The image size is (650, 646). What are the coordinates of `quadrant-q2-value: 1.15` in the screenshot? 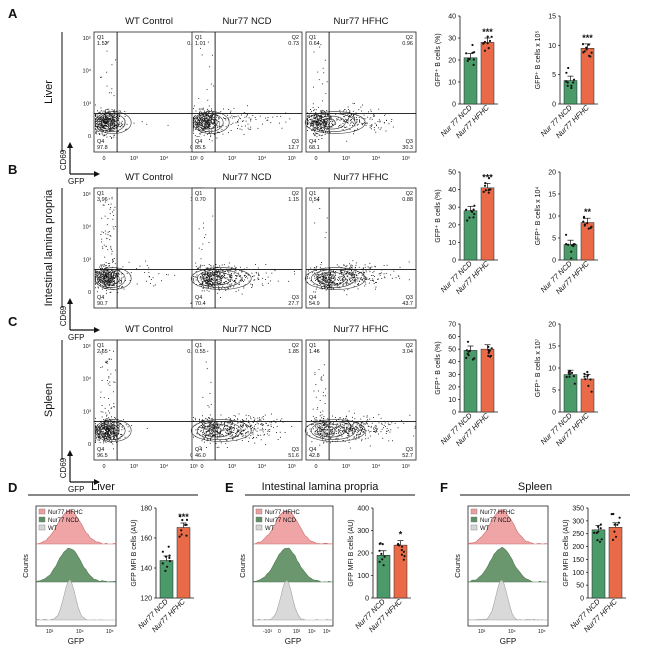 It's located at (293, 200).